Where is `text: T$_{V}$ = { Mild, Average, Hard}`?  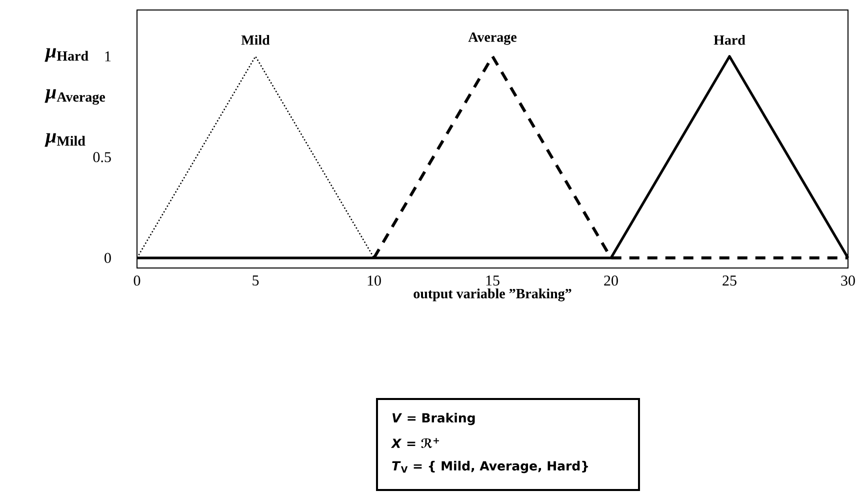 text: T$_{V}$ = { Mild, Average, Hard} is located at coordinates (490, 467).